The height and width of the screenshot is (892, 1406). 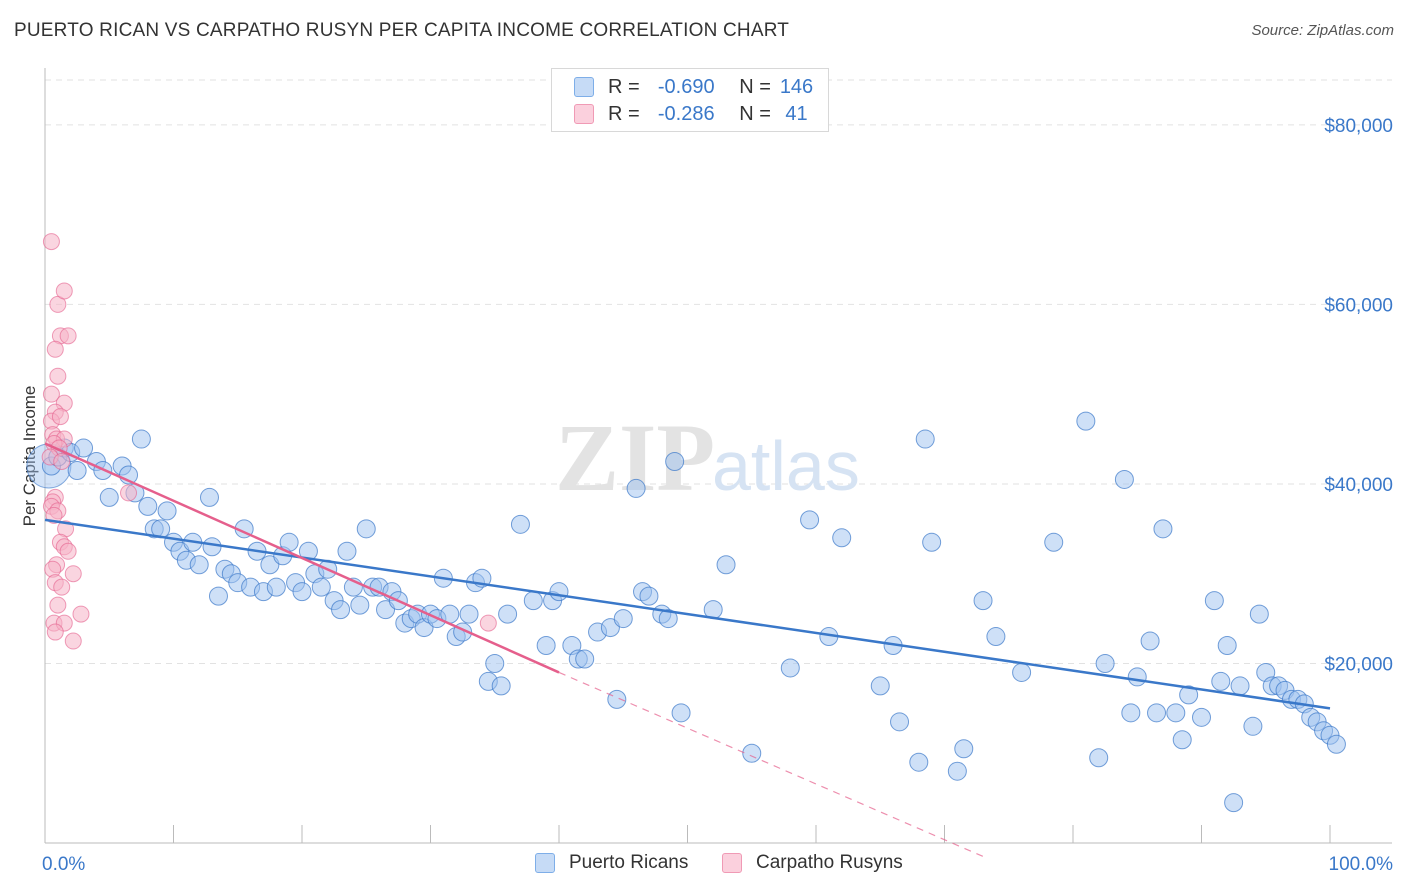 I want to click on correlation-legend: R = -0.690 N = 146 R = -0.286 N = 41, so click(x=690, y=100).